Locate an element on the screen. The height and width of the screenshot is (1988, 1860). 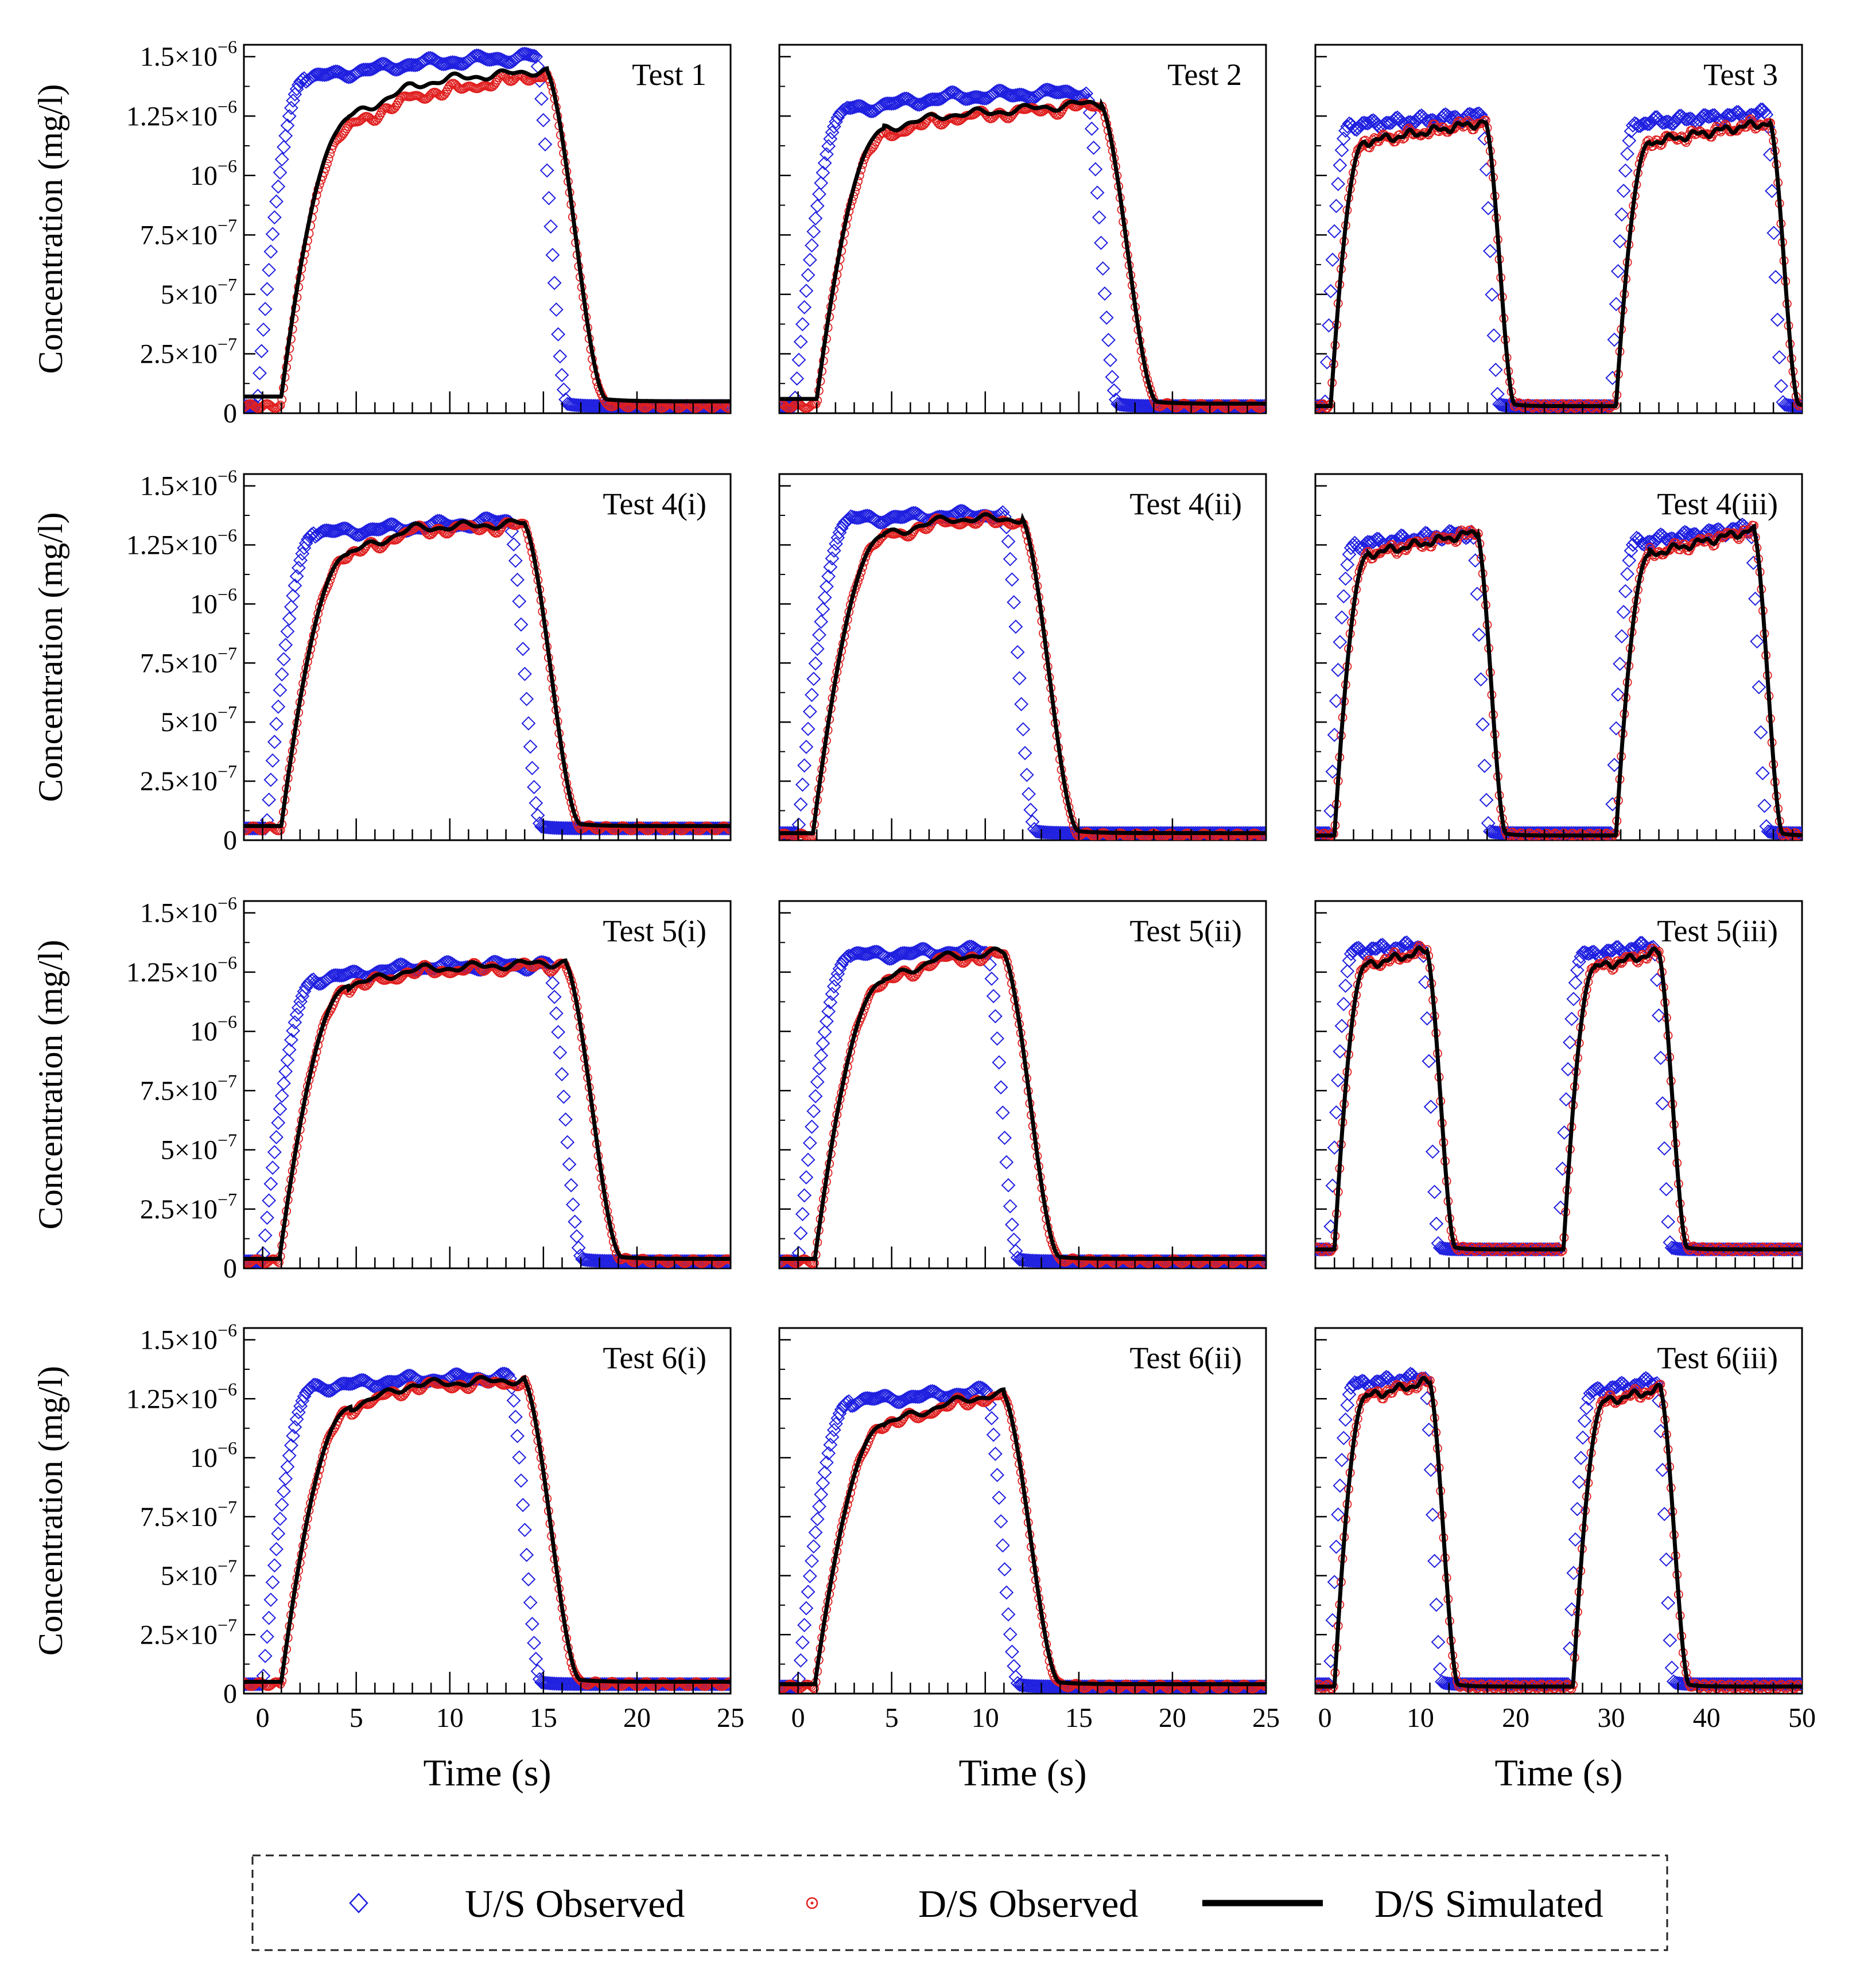
y-tick-exponent: −6 is located at coordinates (227, 594).